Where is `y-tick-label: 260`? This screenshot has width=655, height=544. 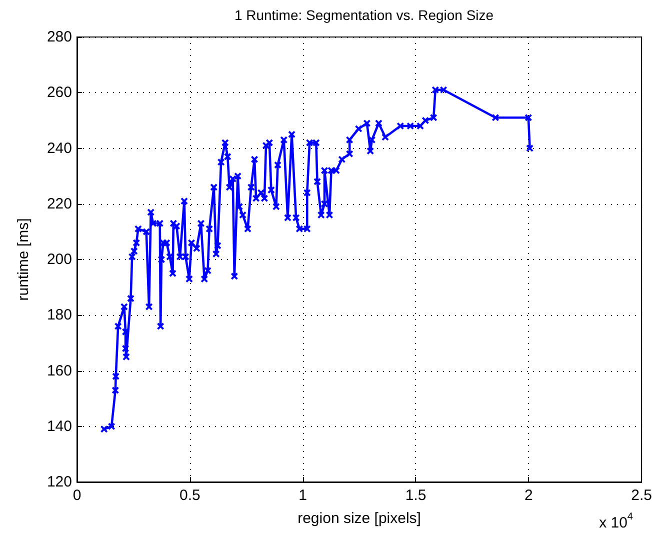
y-tick-label: 260 is located at coordinates (59, 93).